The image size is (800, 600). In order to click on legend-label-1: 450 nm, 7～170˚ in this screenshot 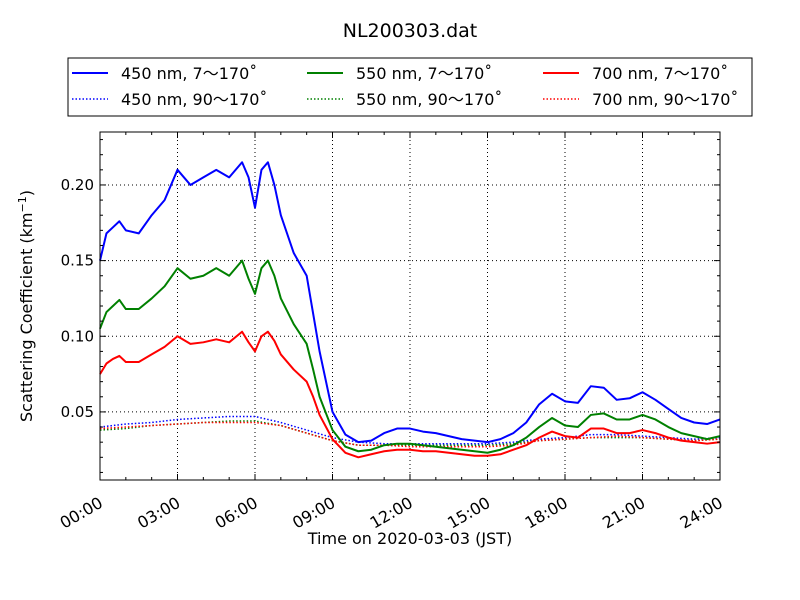, I will do `click(189, 73)`.